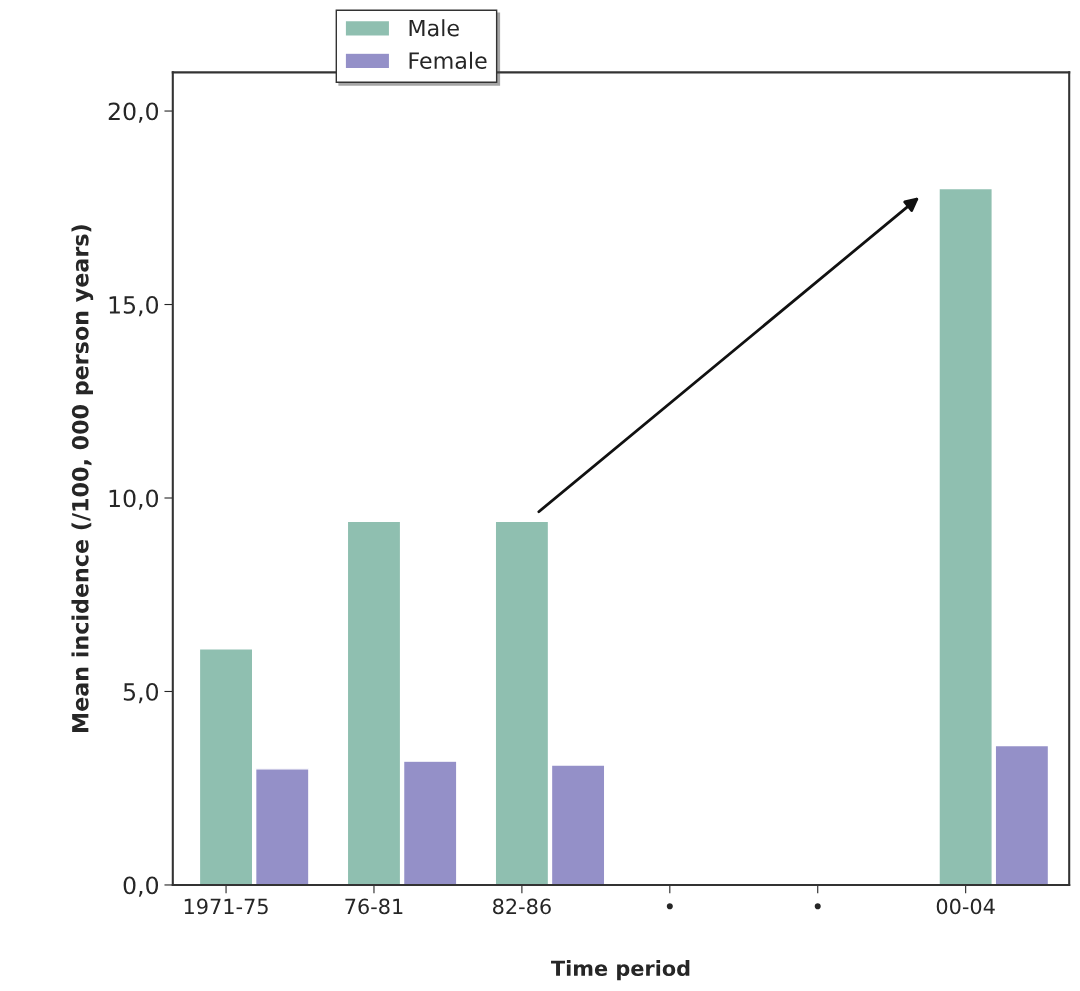 The width and height of the screenshot is (1080, 991). Describe the element at coordinates (374, 906) in the screenshot. I see `x-tick-label: 76-81` at that location.